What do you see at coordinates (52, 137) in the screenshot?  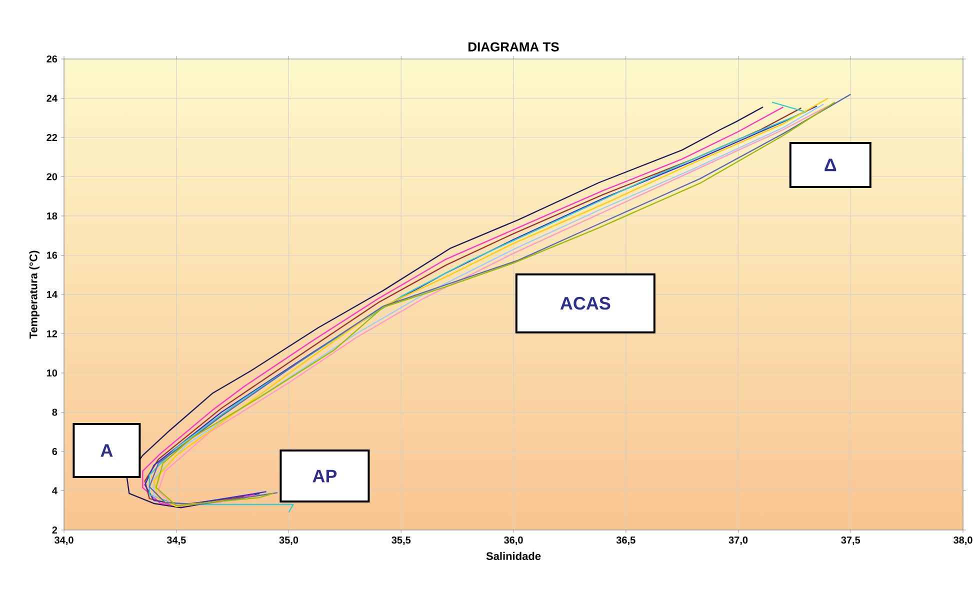 I see `y-tick-label: 22` at bounding box center [52, 137].